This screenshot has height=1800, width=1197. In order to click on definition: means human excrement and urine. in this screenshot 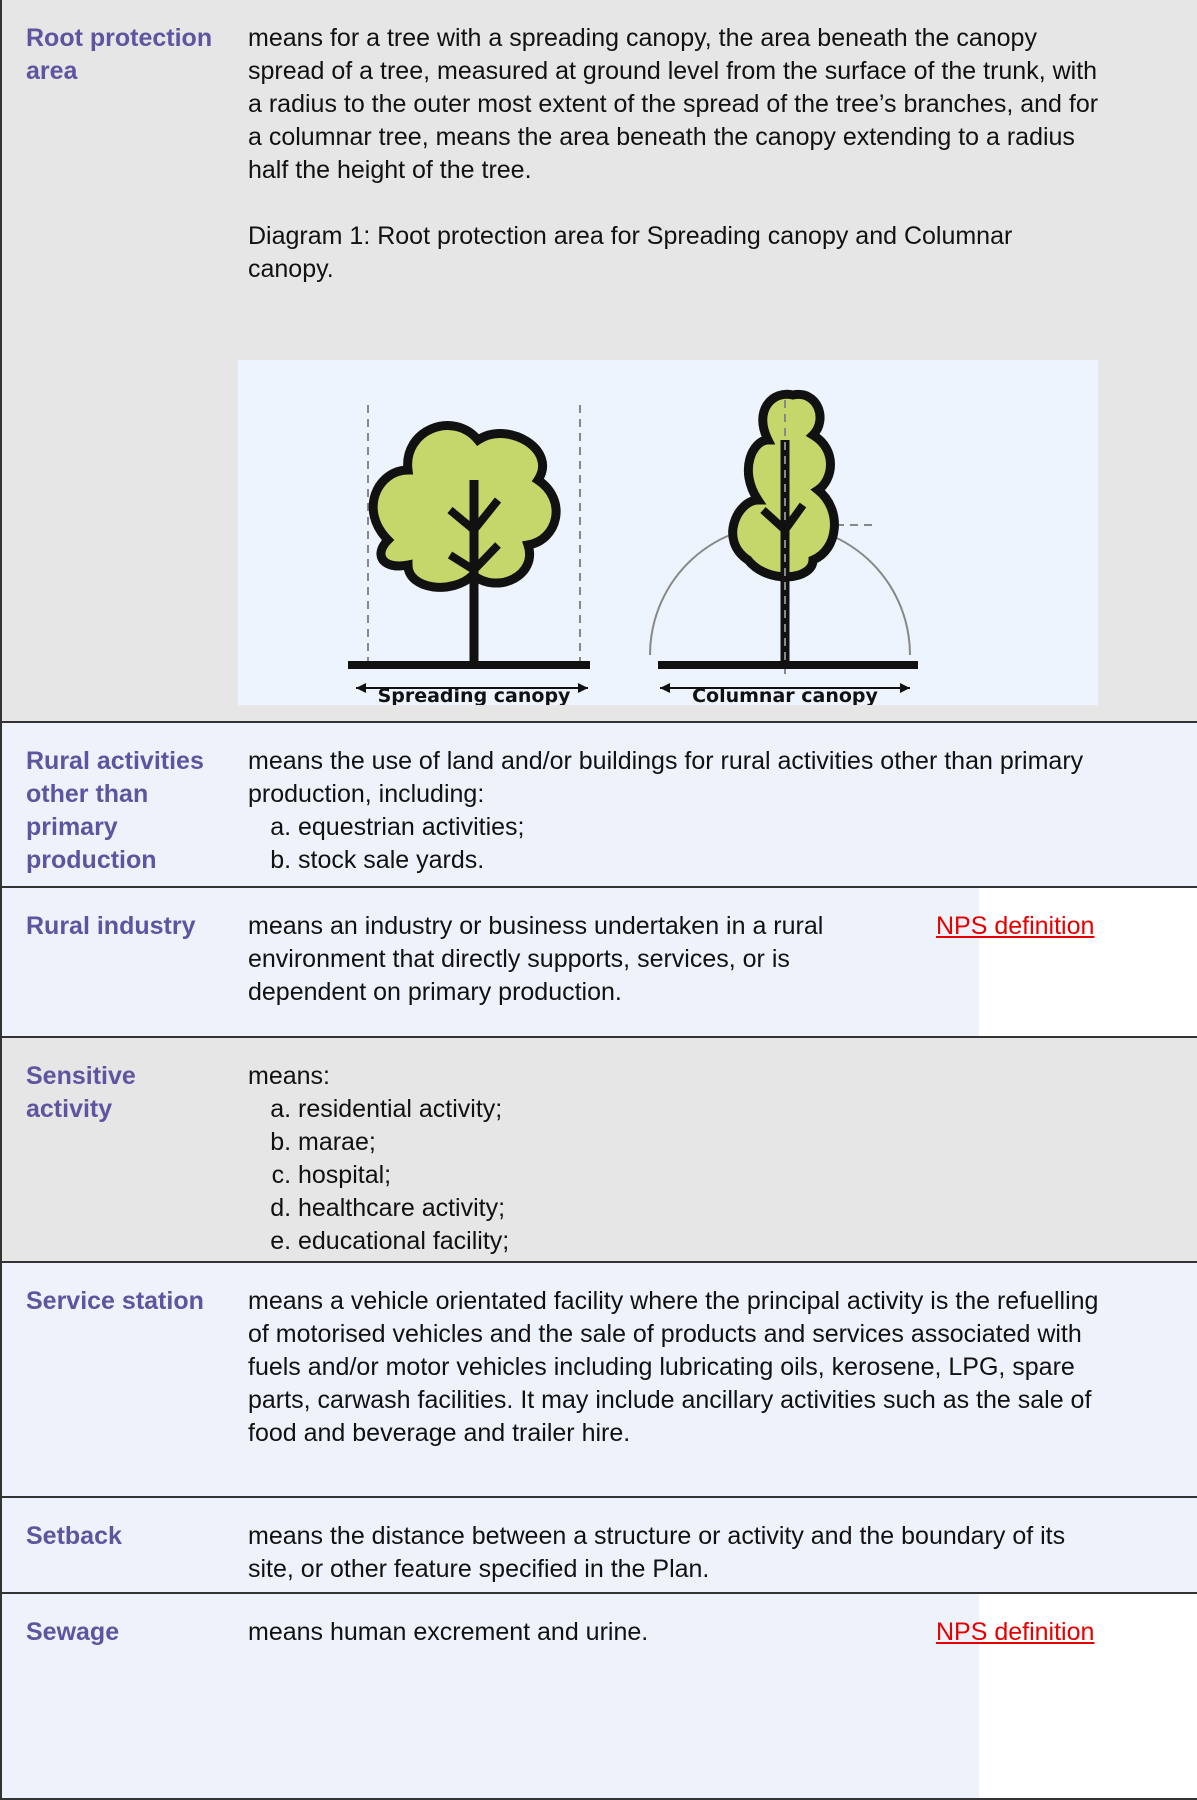, I will do `click(578, 1649)`.